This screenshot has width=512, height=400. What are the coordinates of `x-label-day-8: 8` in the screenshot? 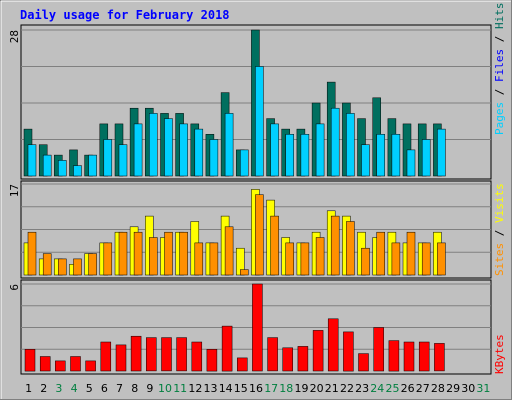 It's located at (134, 388).